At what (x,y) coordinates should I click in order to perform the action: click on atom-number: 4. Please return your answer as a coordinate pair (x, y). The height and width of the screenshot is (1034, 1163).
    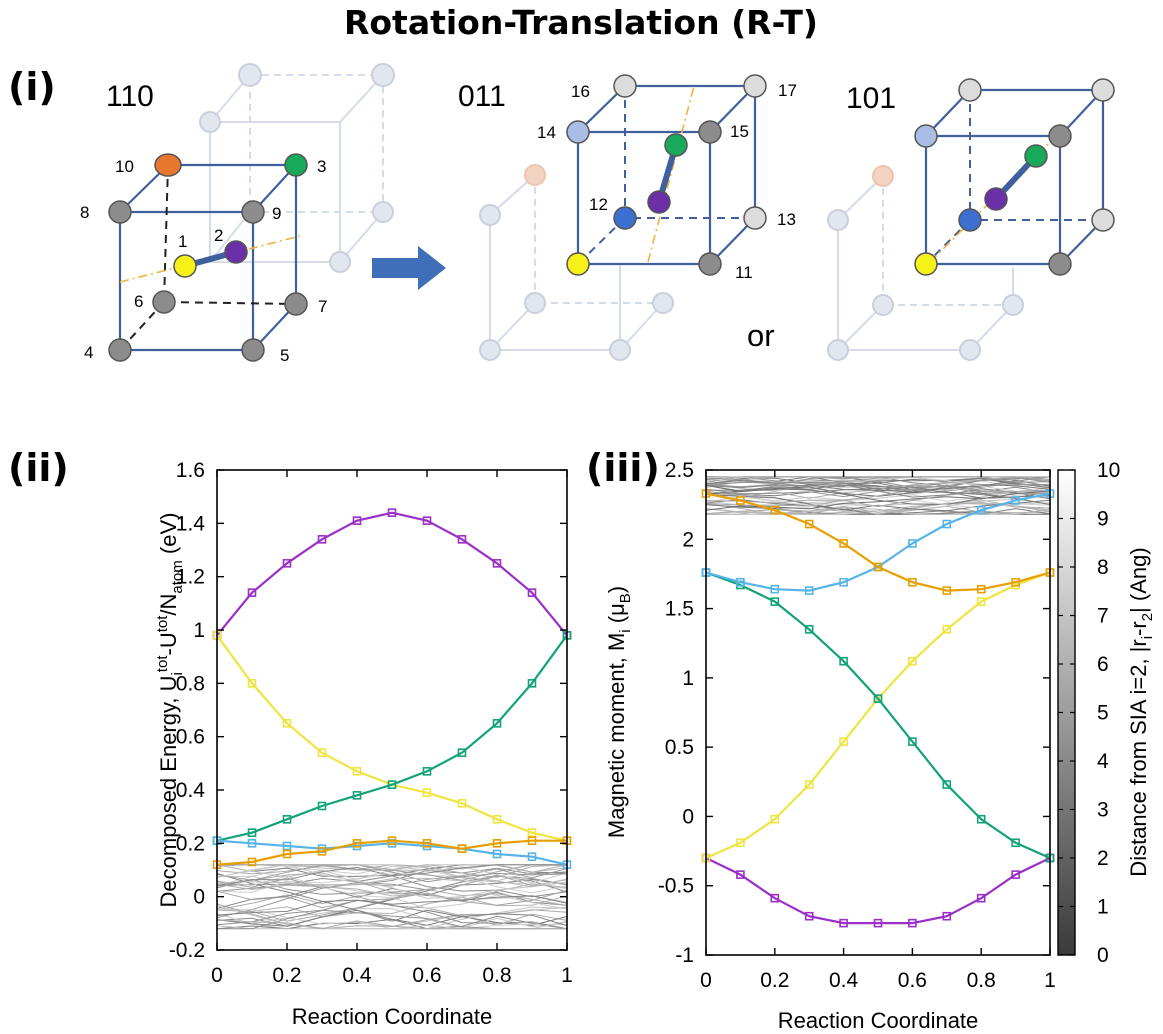
    Looking at the image, I should click on (88, 352).